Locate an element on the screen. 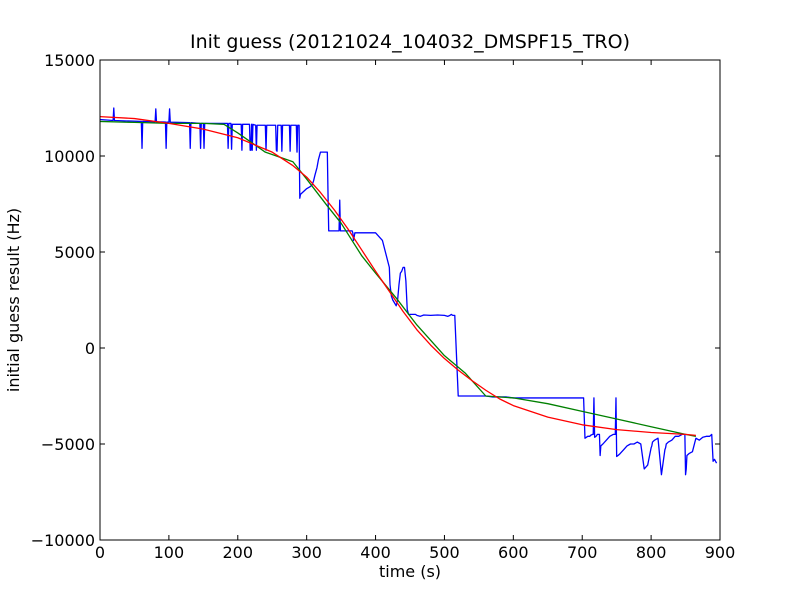 This screenshot has height=600, width=800. y-tick-label: 15000 is located at coordinates (69, 60).